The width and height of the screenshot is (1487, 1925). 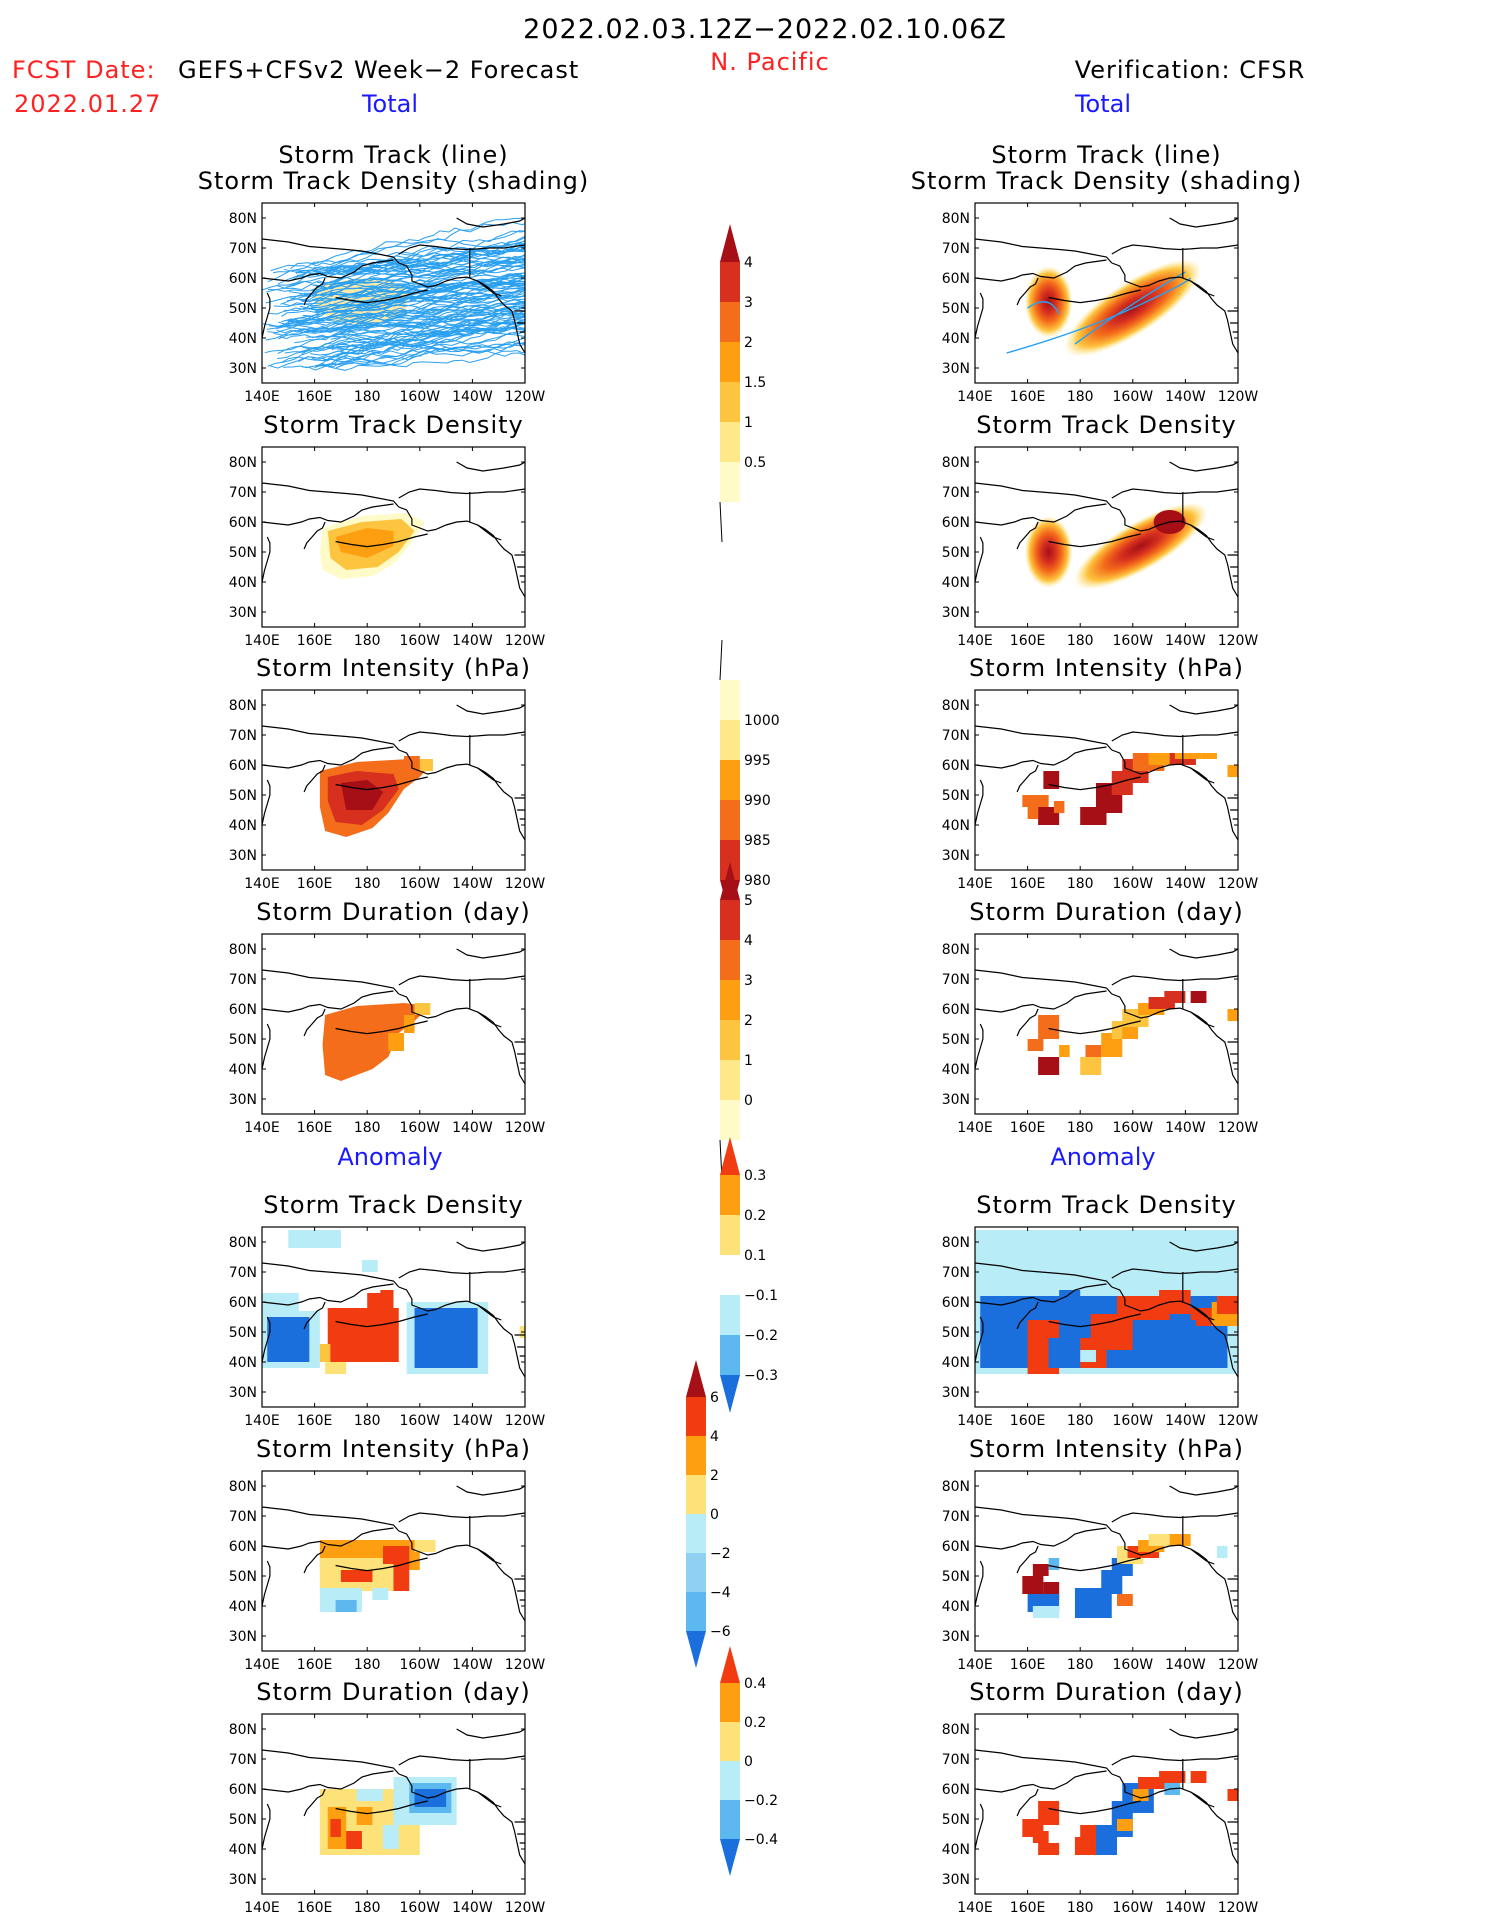 I want to click on panel-title: Storm Duration (day), so click(x=393, y=1692).